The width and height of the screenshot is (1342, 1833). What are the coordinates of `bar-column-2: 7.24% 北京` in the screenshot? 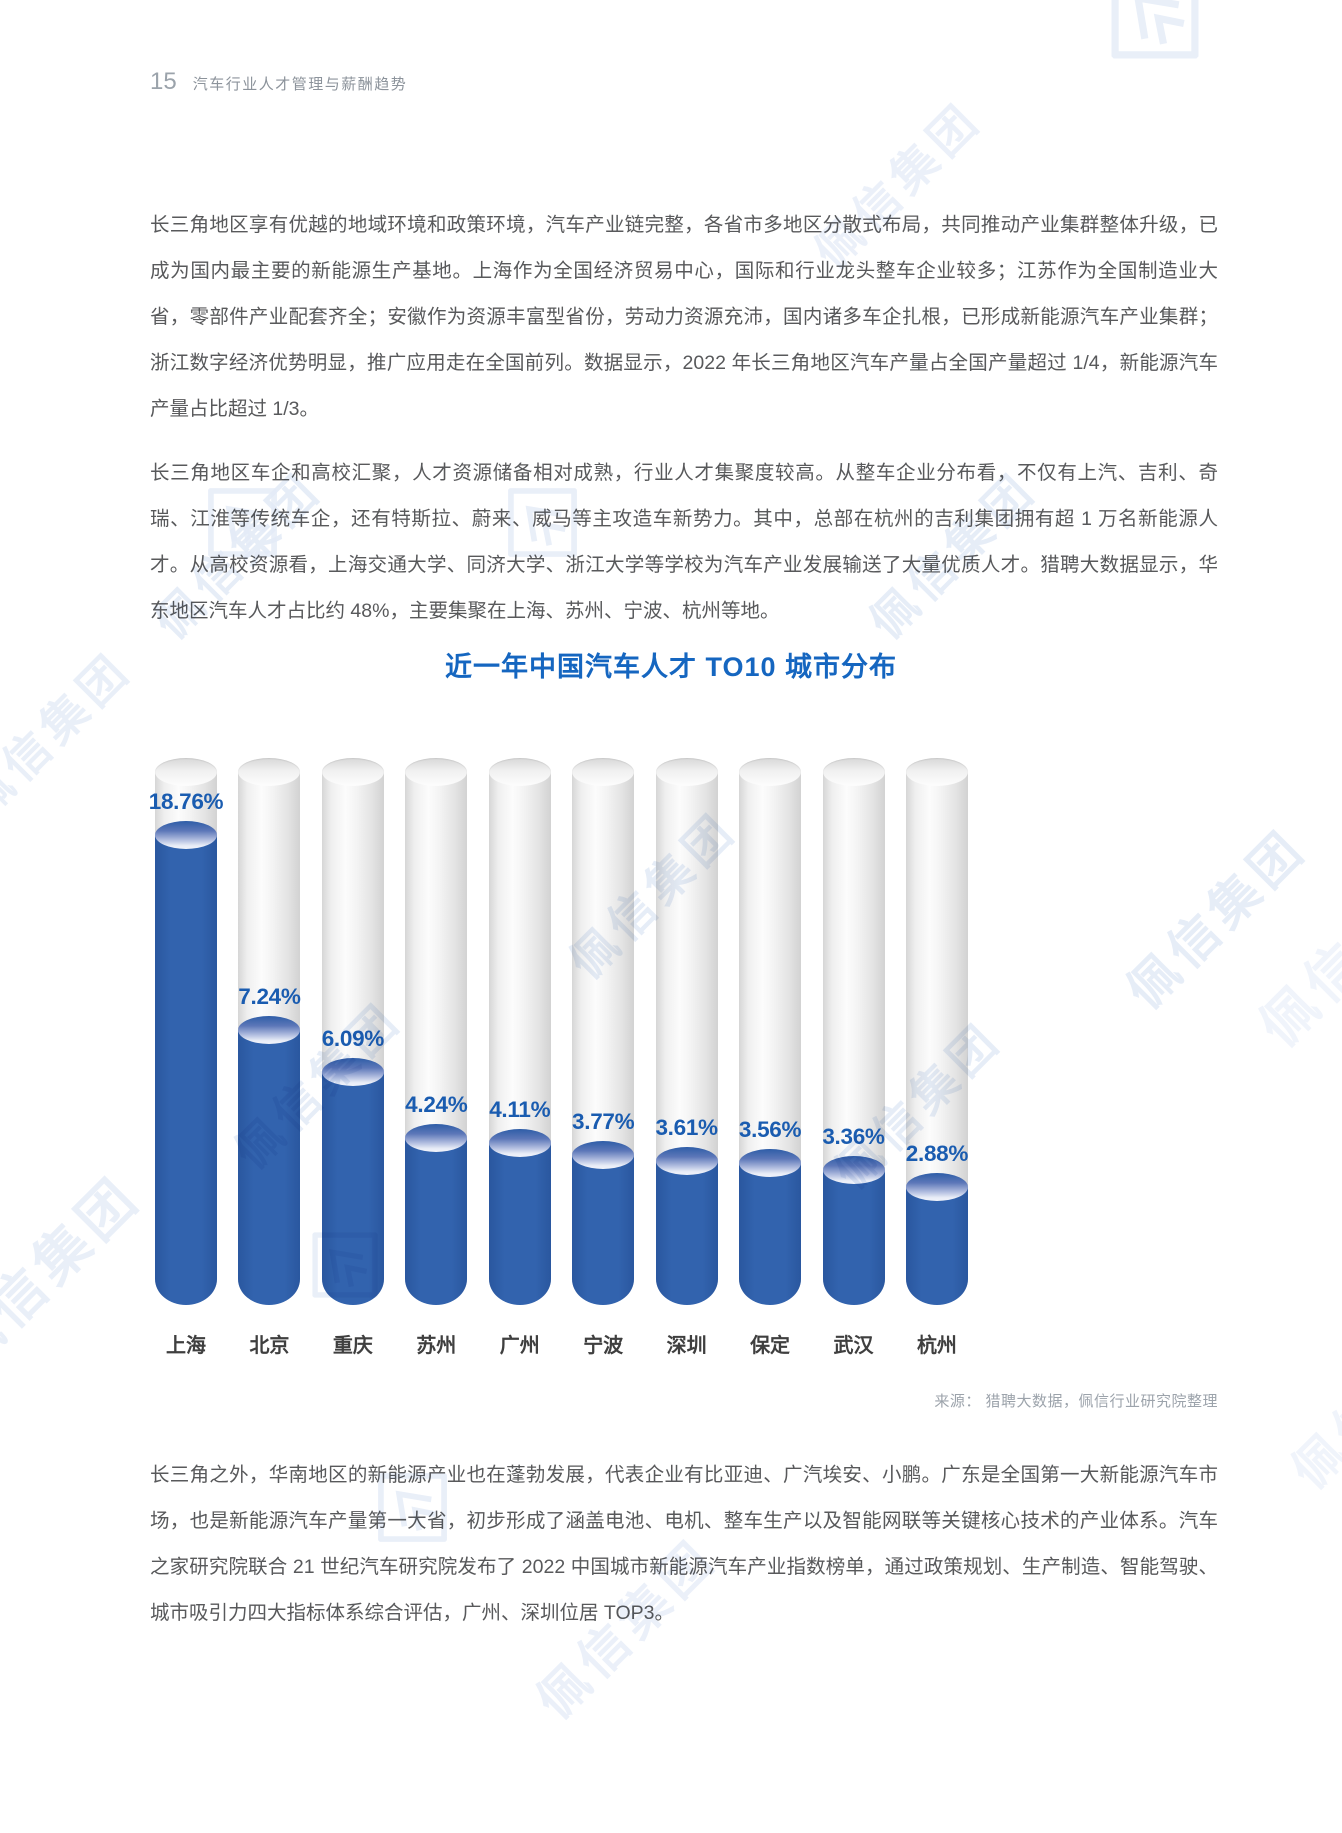 It's located at (269, 1058).